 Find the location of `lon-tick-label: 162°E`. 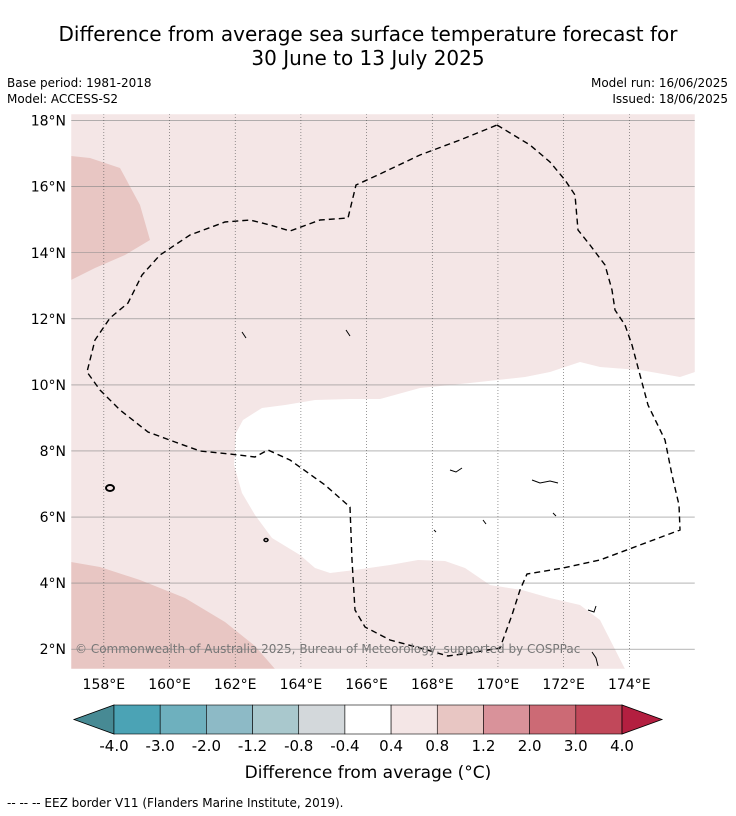

lon-tick-label: 162°E is located at coordinates (235, 685).